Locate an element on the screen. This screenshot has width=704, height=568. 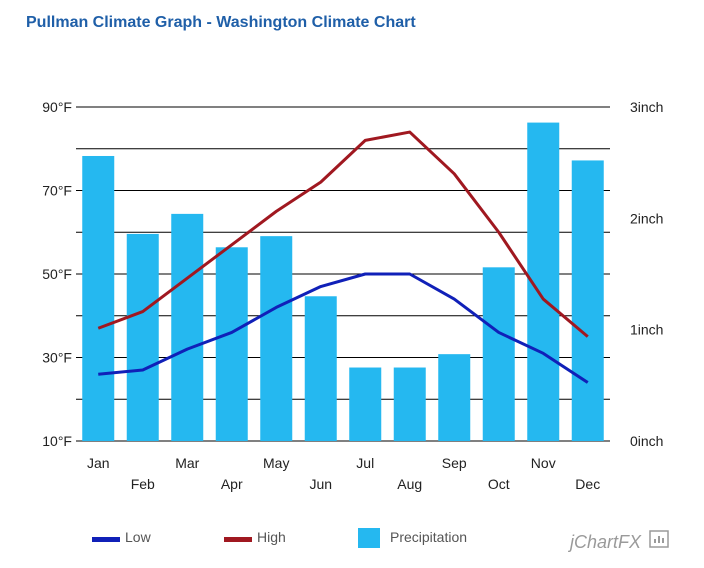
x-axis-tick: Nov is located at coordinates (543, 463).